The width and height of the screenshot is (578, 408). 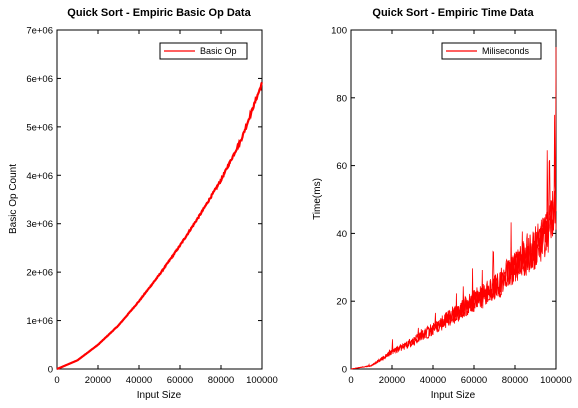 What do you see at coordinates (39, 176) in the screenshot?
I see `y-tick-label: 4e+06` at bounding box center [39, 176].